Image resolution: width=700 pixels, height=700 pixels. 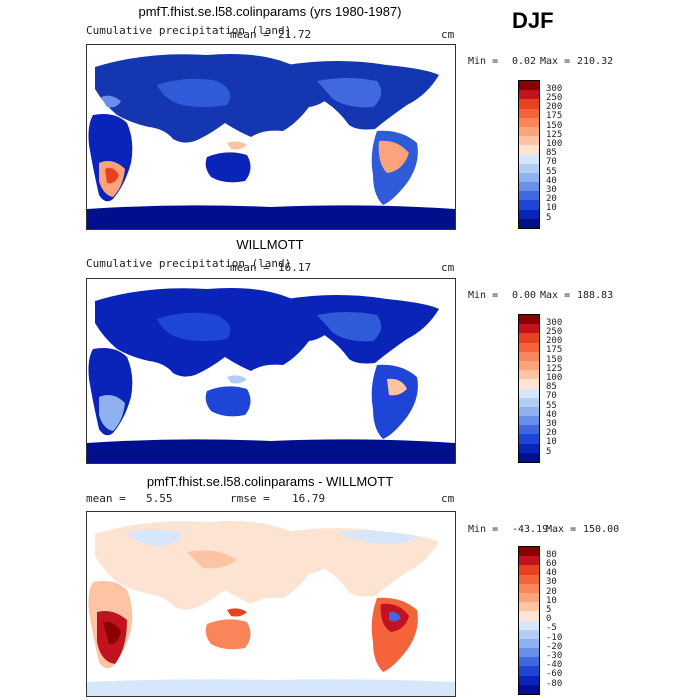 I want to click on panel3-units: cm, so click(x=448, y=498).